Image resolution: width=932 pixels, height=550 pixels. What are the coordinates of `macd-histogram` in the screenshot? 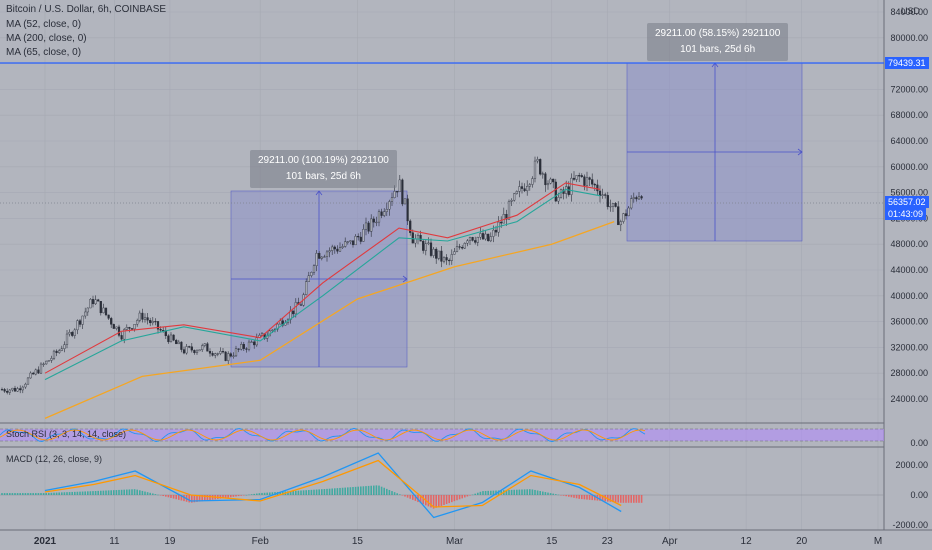 It's located at (322, 497).